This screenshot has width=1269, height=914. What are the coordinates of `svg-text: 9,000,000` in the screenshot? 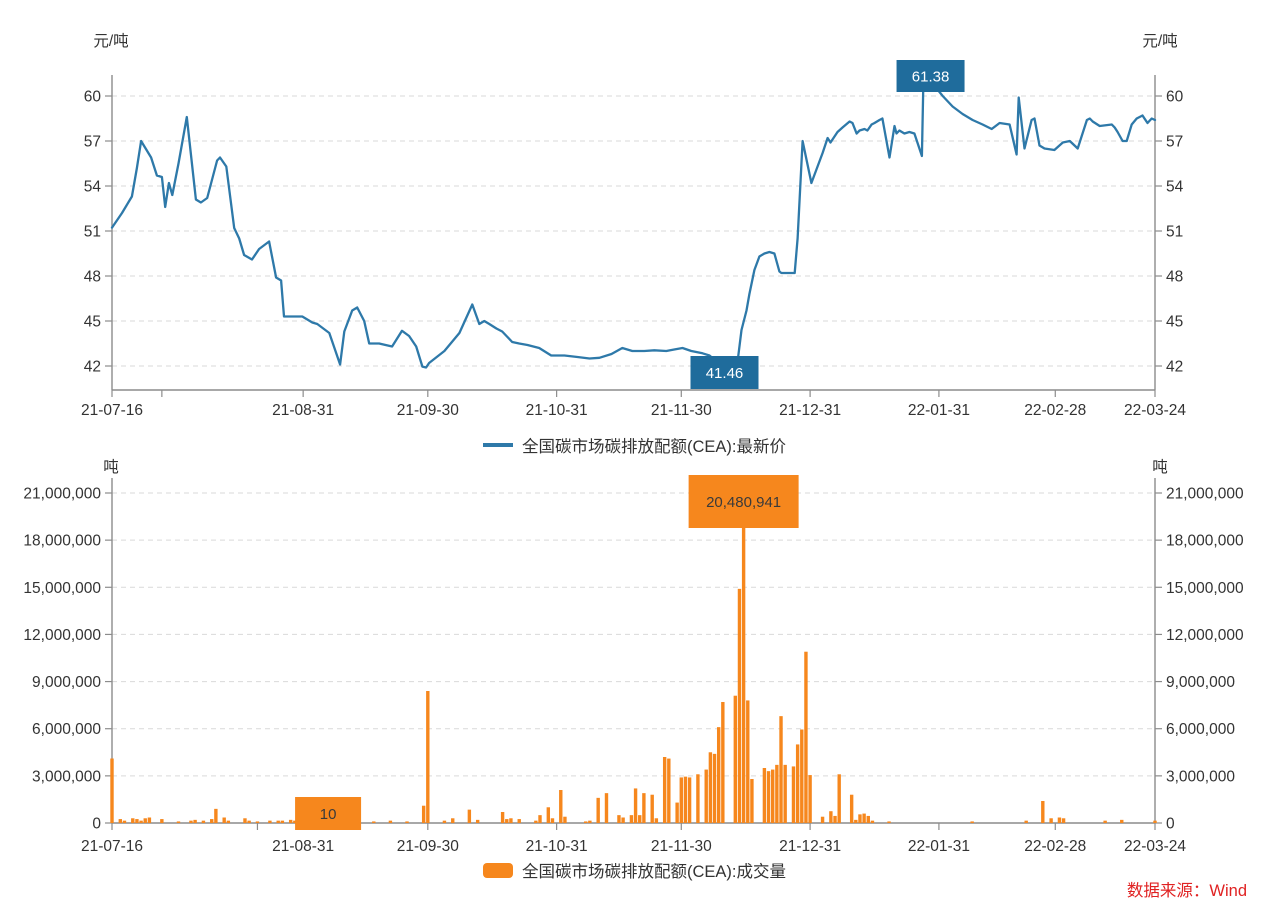 It's located at (1200, 682).